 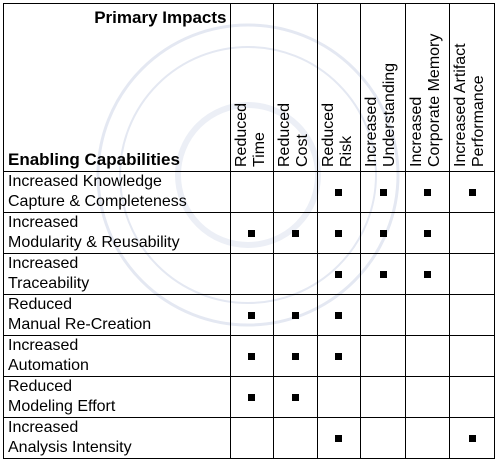 What do you see at coordinates (117, 315) in the screenshot?
I see `row-label-cell: Reduced Manual Re-Creation` at bounding box center [117, 315].